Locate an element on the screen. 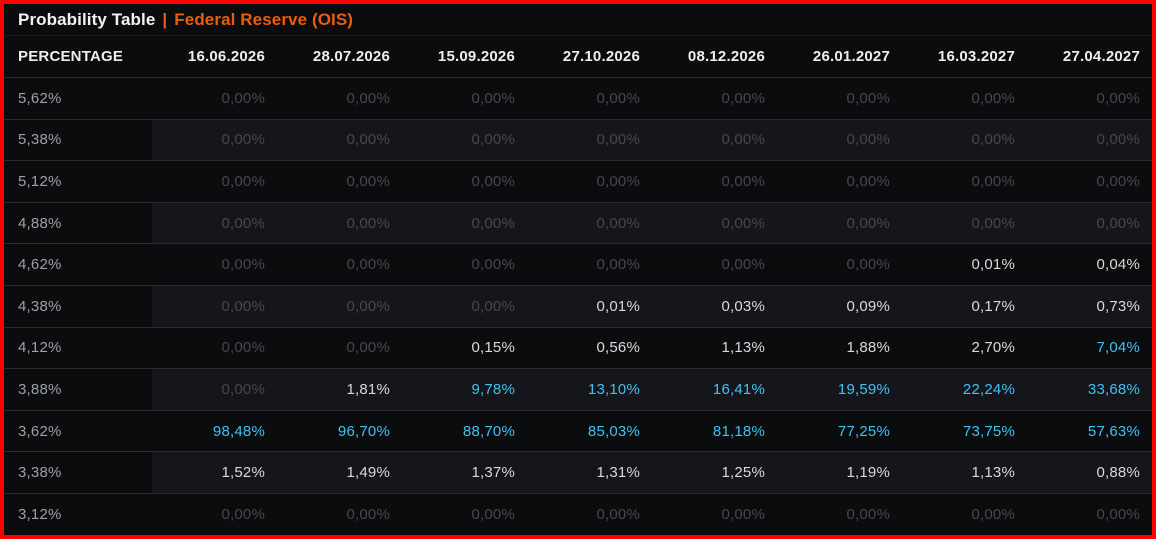 The image size is (1156, 539). probability-cell: 0,73% is located at coordinates (1089, 306).